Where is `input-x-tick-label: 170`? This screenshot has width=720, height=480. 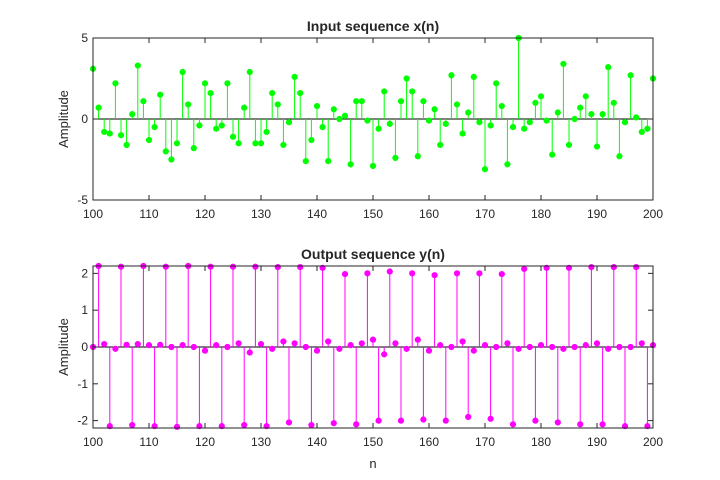 input-x-tick-label: 170 is located at coordinates (485, 214).